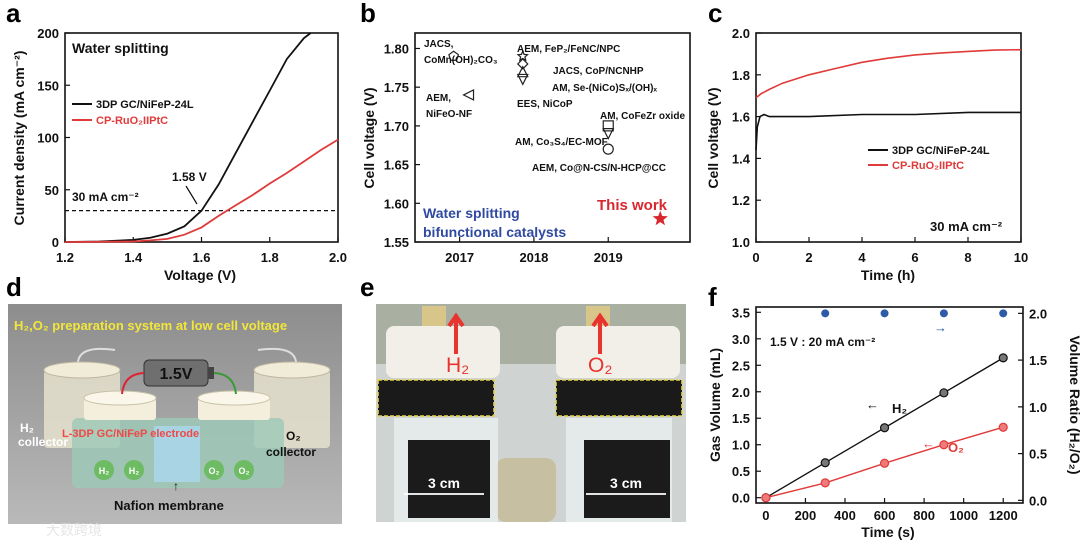 The image size is (1080, 548). What do you see at coordinates (270, 257) in the screenshot?
I see `chart-a-xtick-label: 1.8` at bounding box center [270, 257].